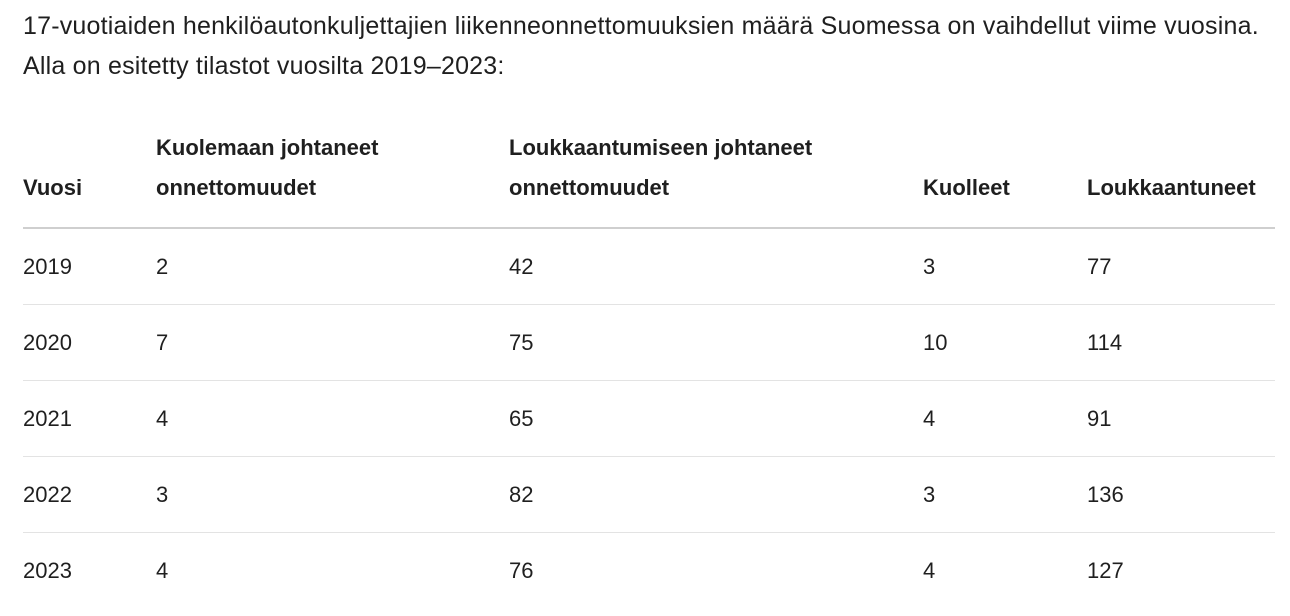 This screenshot has height=616, width=1290. I want to click on header-injured: Loukkaantuneet, so click(1181, 178).